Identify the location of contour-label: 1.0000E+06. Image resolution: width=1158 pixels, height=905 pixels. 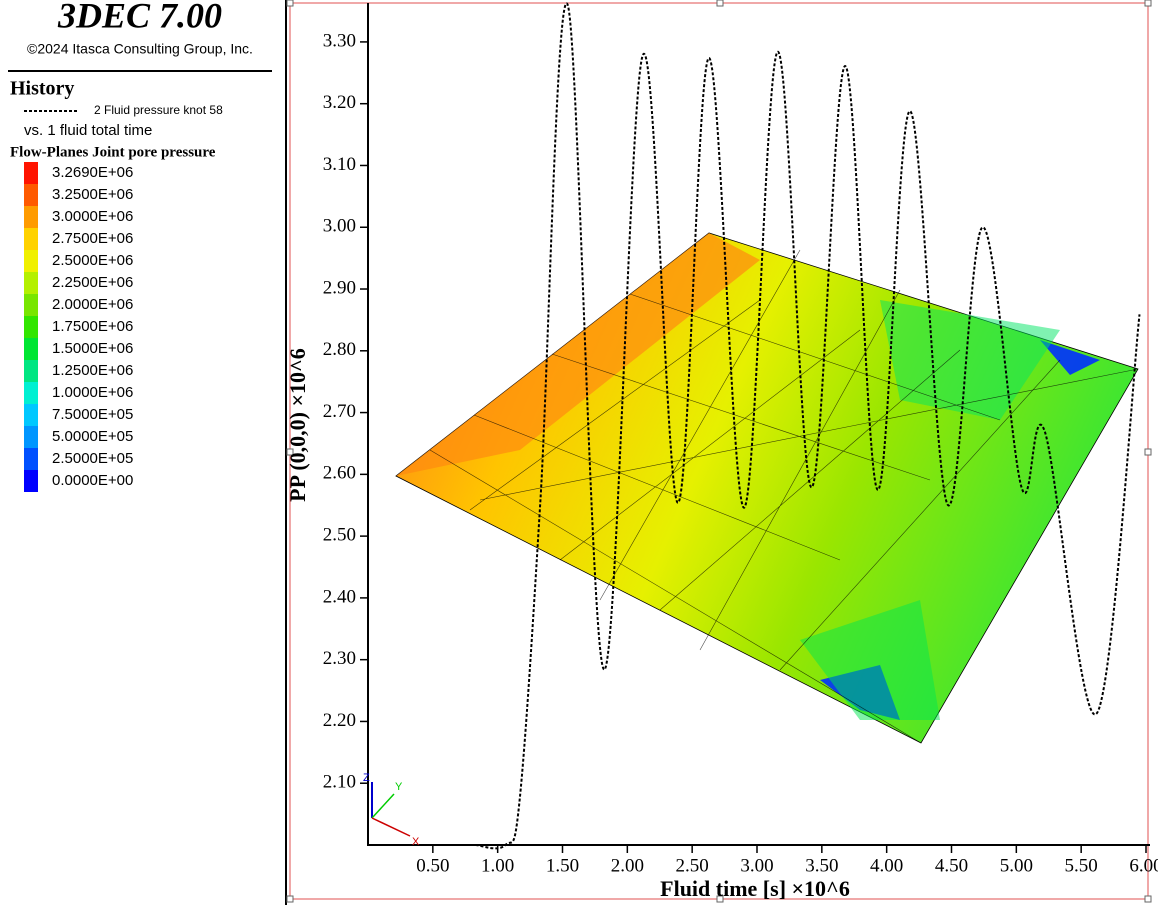
(92, 392).